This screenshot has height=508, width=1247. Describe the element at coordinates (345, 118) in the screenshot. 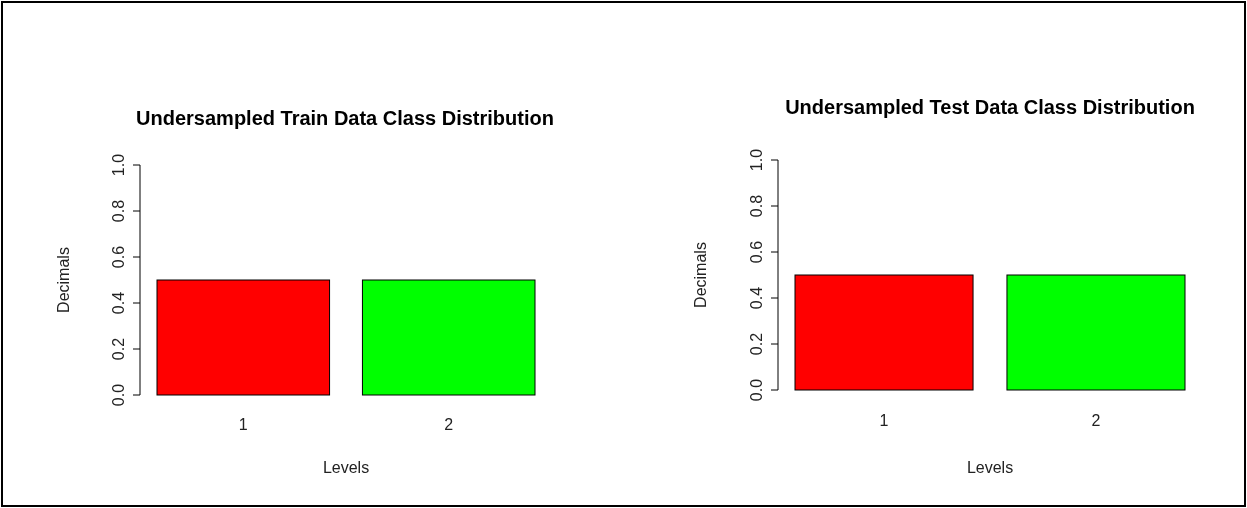

I see `chart-title: Undersampled Train Data Class Distribution` at that location.